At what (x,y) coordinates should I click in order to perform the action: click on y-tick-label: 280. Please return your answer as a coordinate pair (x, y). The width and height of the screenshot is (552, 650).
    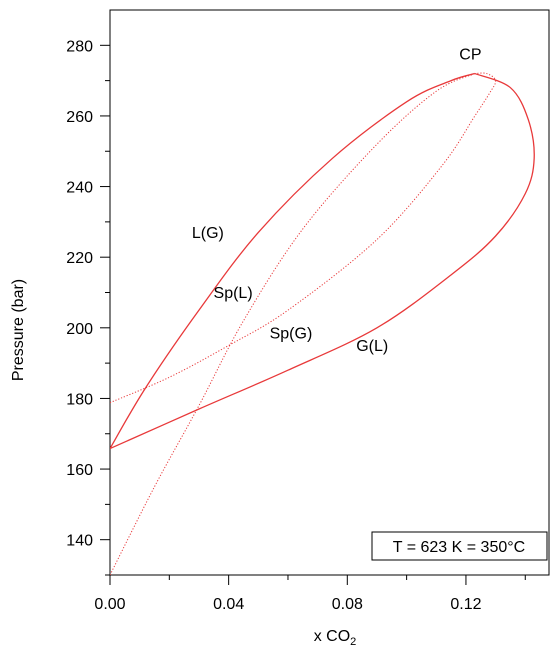
    Looking at the image, I should click on (79, 46).